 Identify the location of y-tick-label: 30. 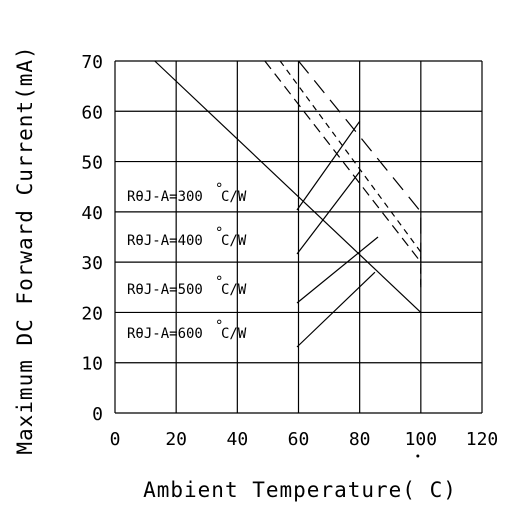
(92, 263).